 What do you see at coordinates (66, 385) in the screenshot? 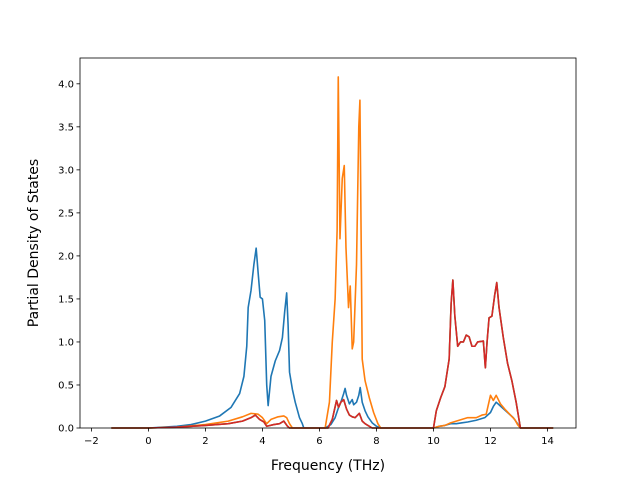
I see `y-tick-label: 0.5` at bounding box center [66, 385].